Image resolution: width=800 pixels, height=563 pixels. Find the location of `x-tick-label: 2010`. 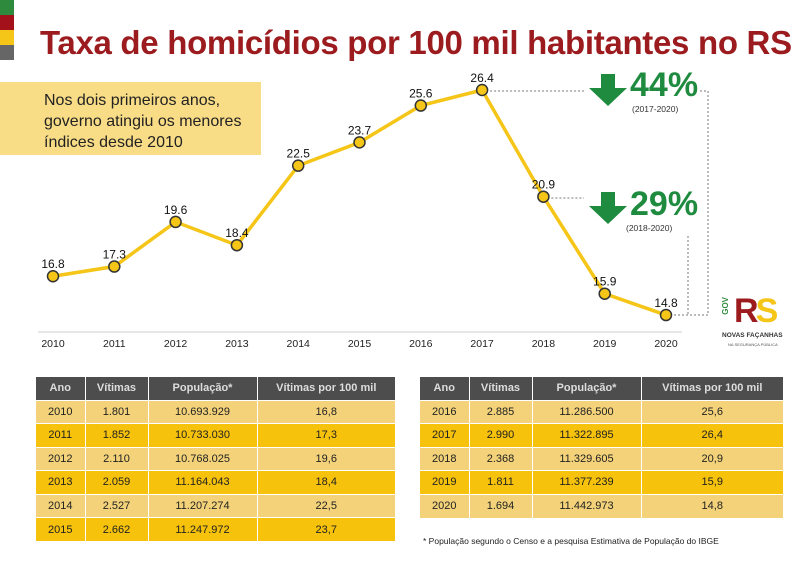

x-tick-label: 2010 is located at coordinates (53, 344).